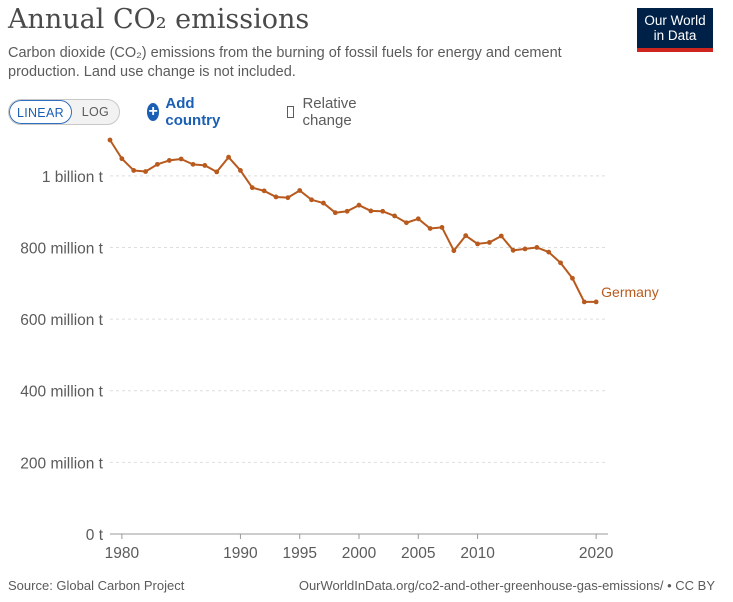  Describe the element at coordinates (153, 112) in the screenshot. I see `plus-icon: +` at that location.